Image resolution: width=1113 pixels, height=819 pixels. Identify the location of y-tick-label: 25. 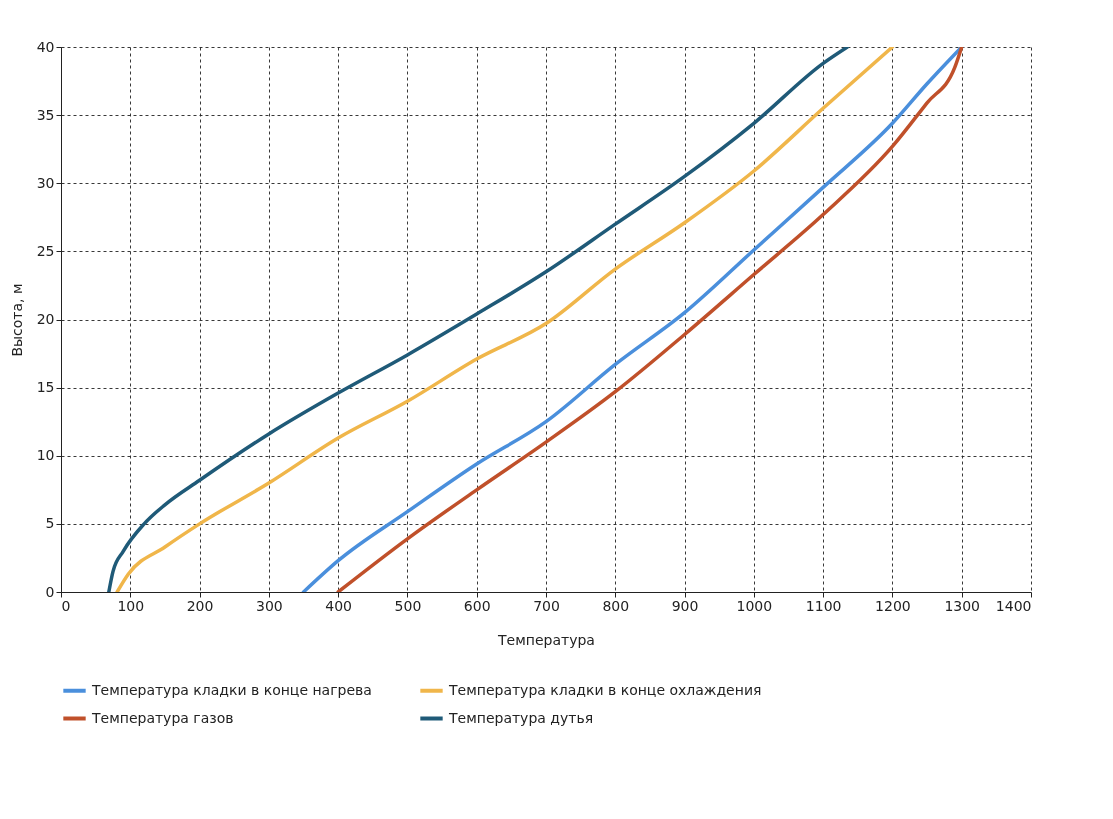
(45, 250).